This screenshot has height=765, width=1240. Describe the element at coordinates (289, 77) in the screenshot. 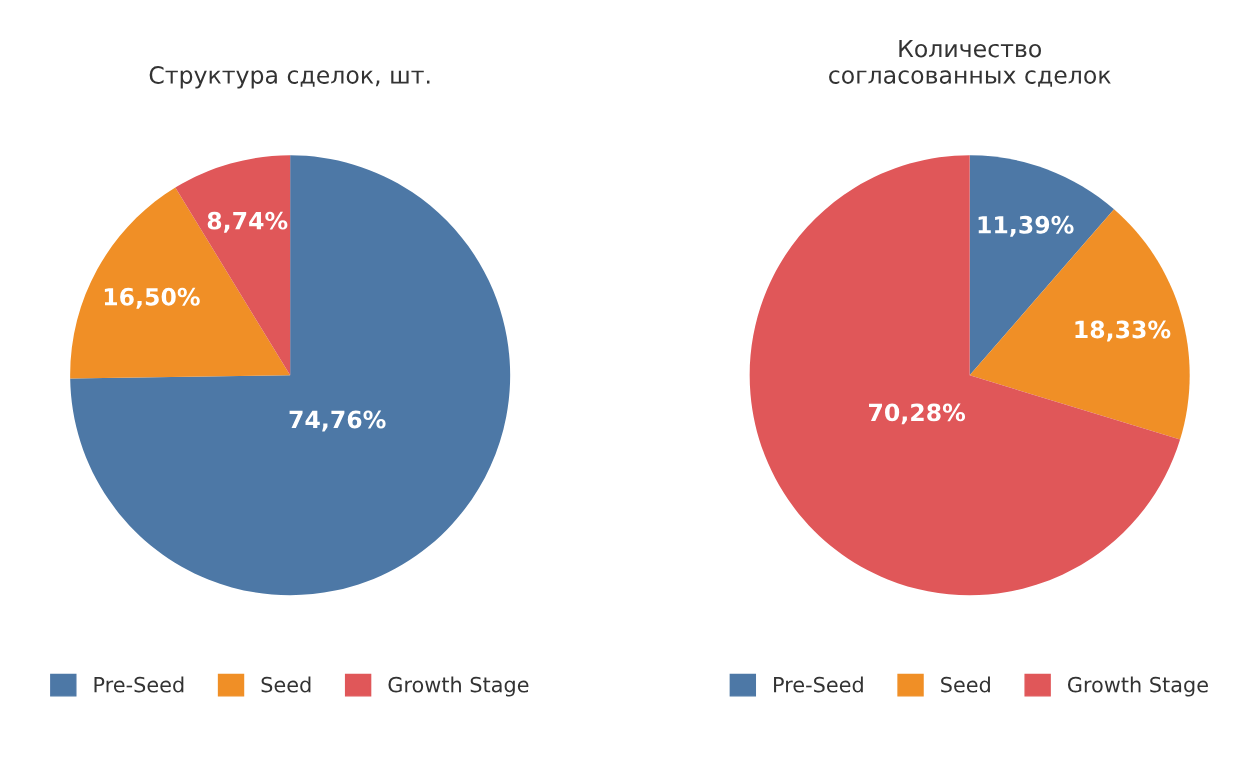

I see `chart-title: Структура сделок, шт.` at that location.